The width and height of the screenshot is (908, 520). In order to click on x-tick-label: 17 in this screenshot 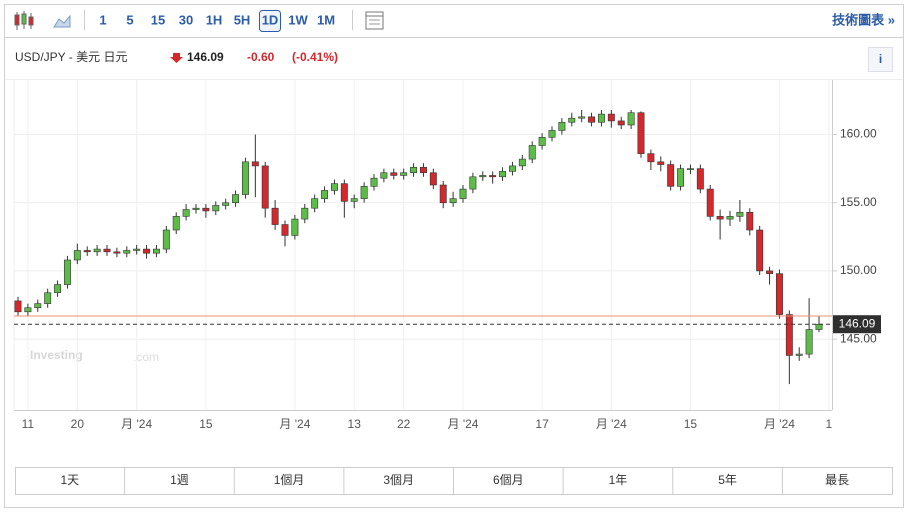, I will do `click(542, 424)`.